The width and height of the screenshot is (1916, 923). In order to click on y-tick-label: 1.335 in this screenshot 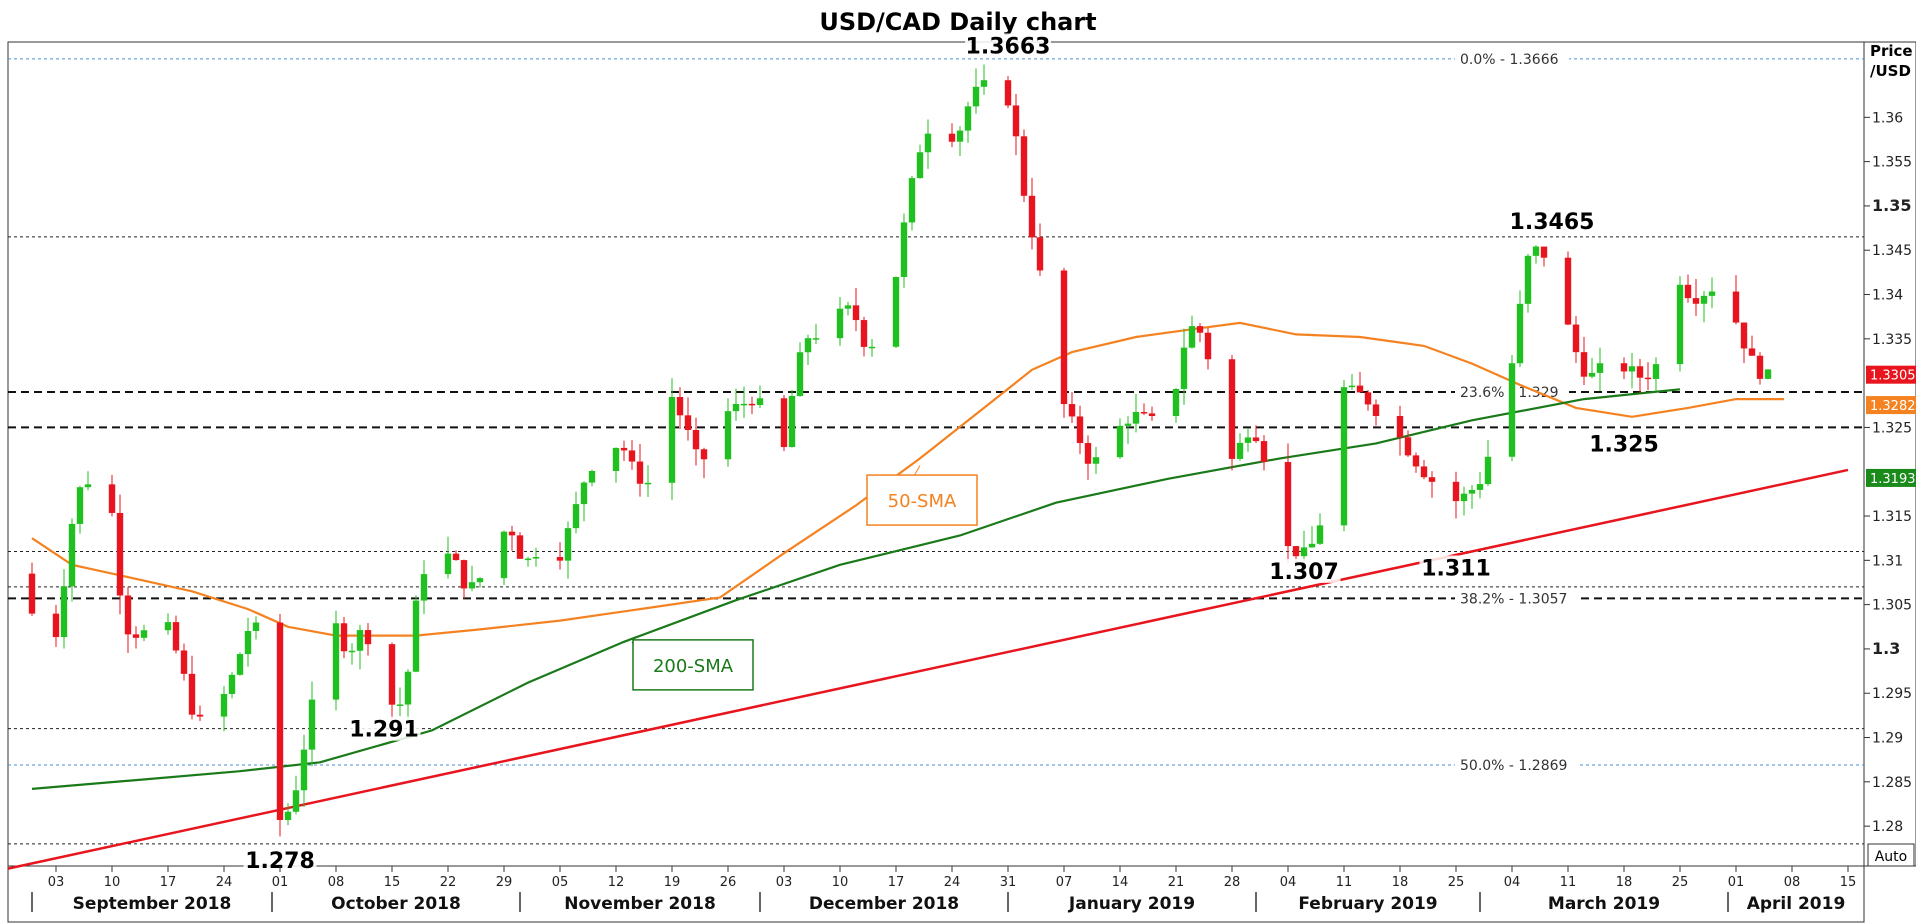, I will do `click(1892, 340)`.